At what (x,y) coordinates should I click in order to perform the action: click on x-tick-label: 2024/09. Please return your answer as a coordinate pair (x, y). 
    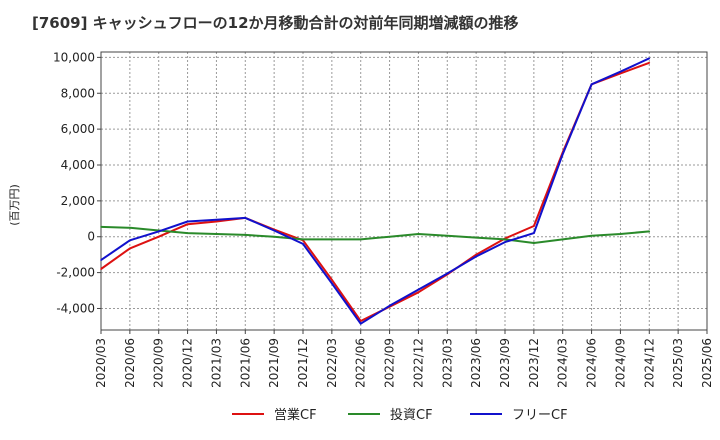
    Looking at the image, I should click on (620, 363).